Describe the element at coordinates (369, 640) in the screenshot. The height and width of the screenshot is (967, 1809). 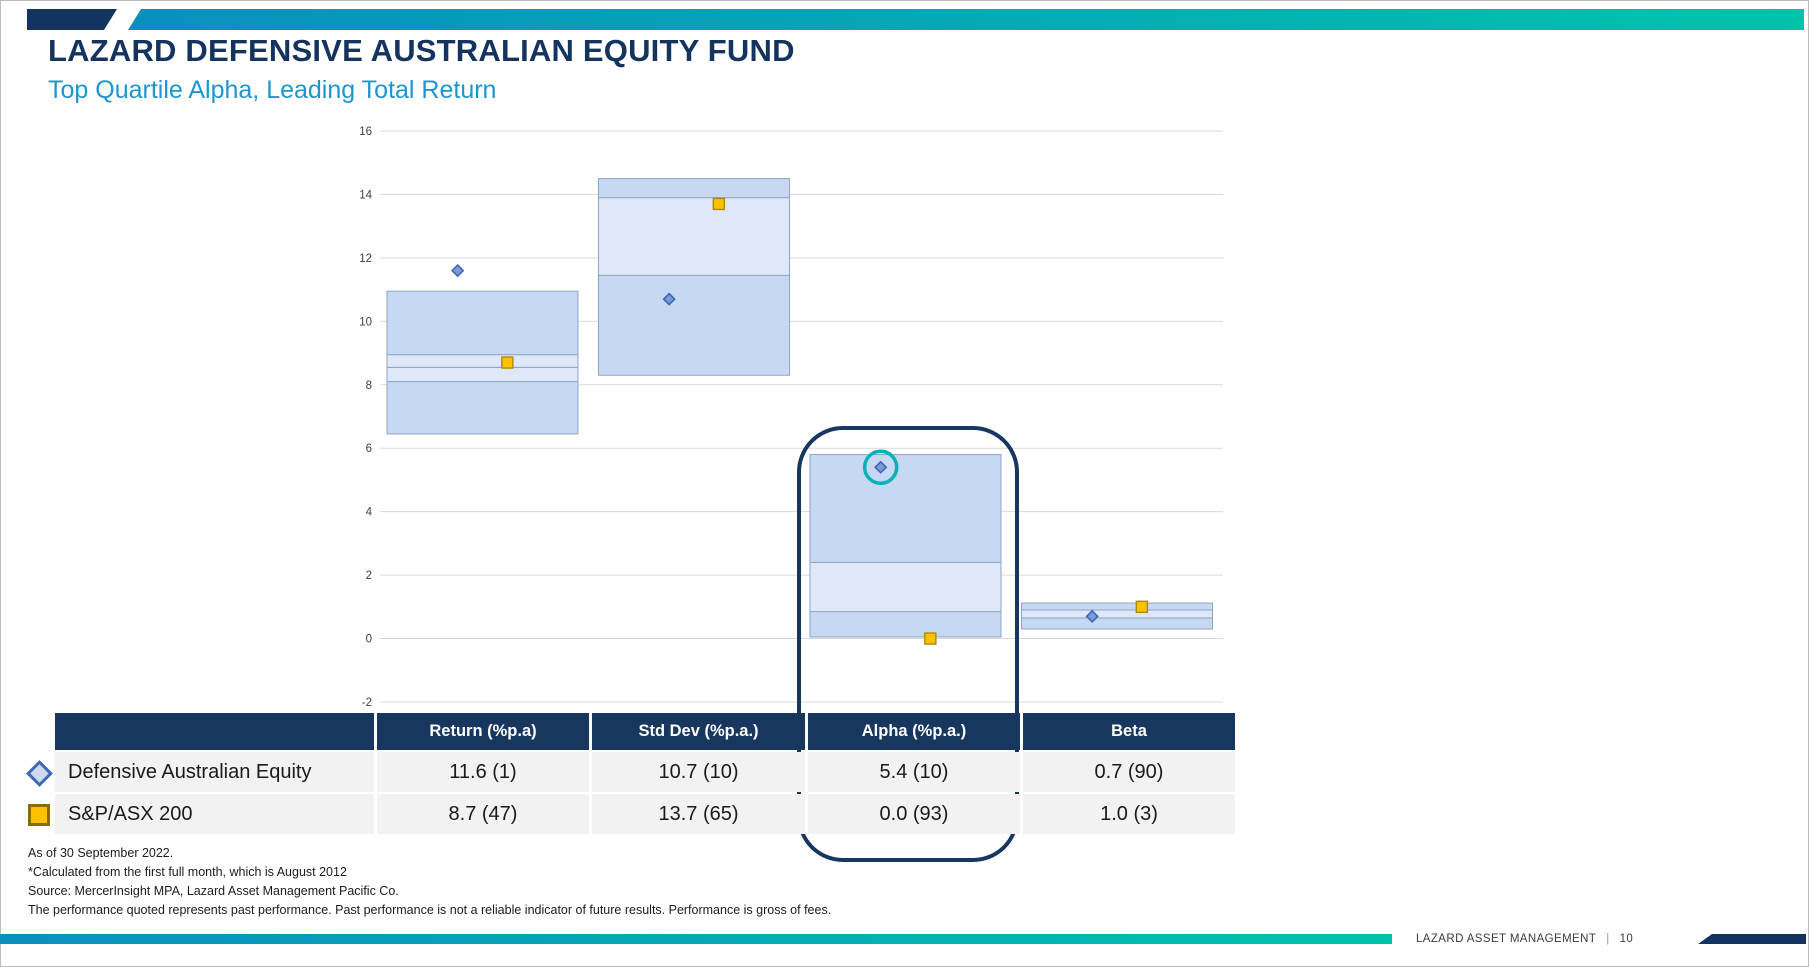
I see `svg-text: 0` at that location.